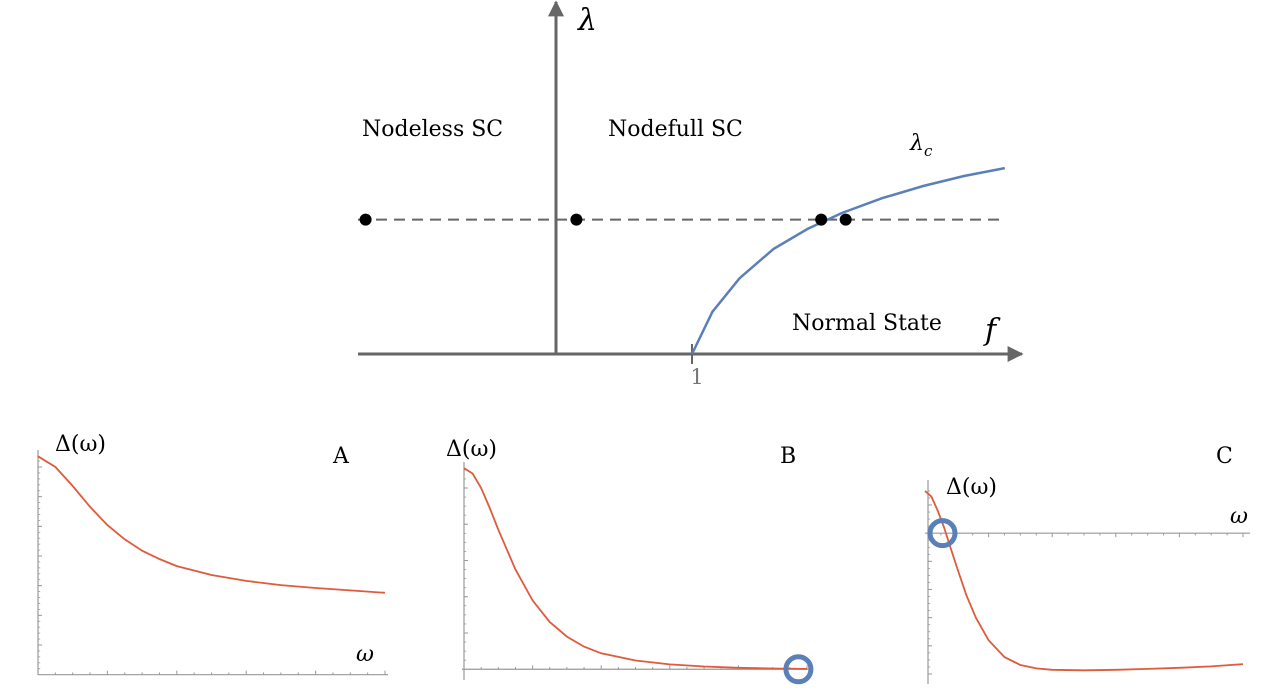  What do you see at coordinates (471, 449) in the screenshot?
I see `panel-B-ylabel: Δ(ω)` at bounding box center [471, 449].